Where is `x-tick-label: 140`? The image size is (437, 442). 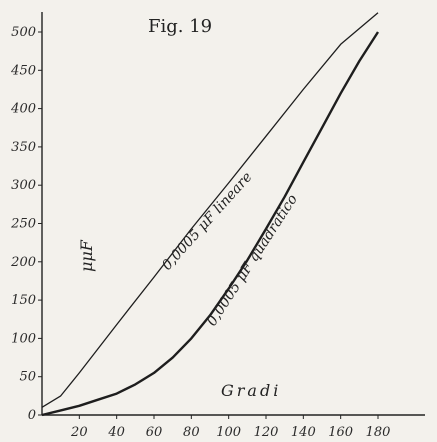
x-tick-label: 140 is located at coordinates (303, 432).